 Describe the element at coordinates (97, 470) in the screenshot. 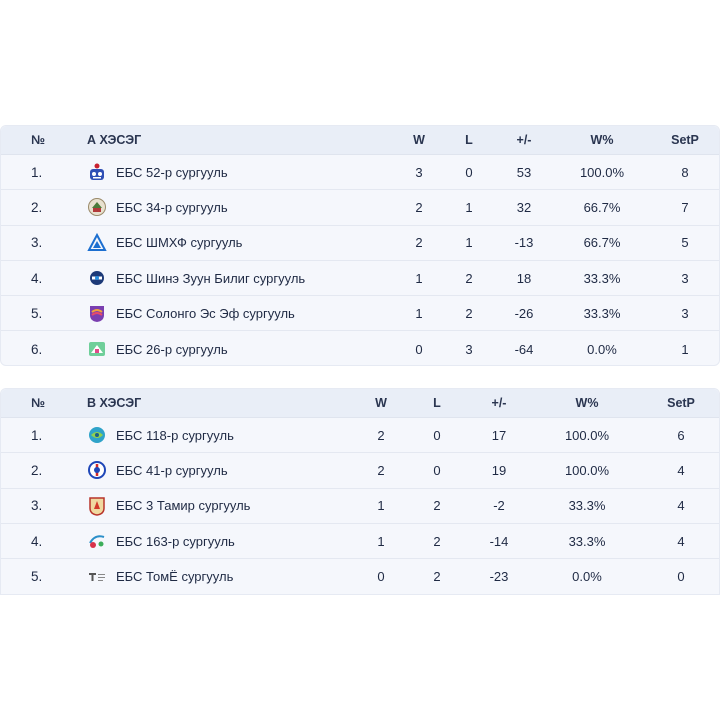

I see `school-41-logo-icon` at that location.